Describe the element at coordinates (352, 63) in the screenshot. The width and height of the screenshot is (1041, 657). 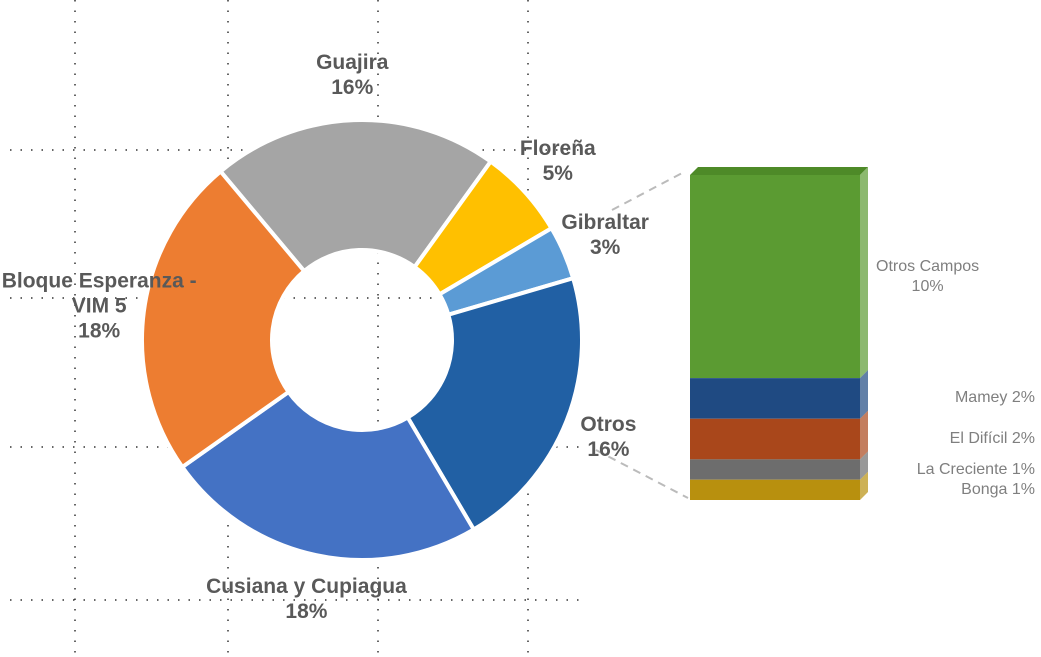
I see `slice-name: Guajira` at that location.